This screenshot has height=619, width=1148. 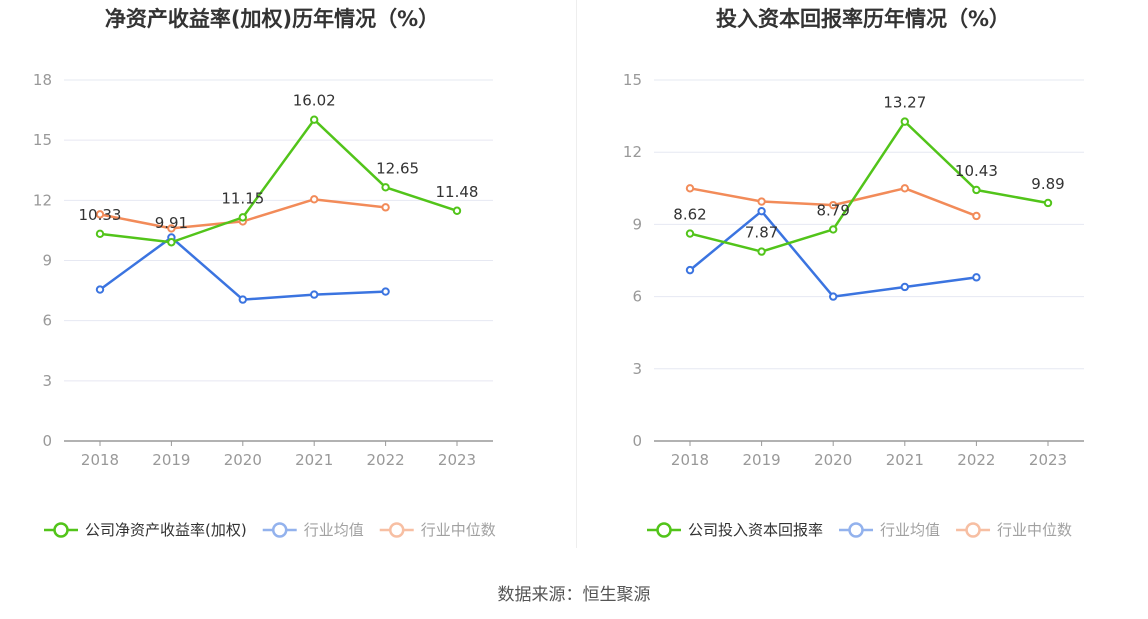 What do you see at coordinates (576, 274) in the screenshot?
I see `panel-divider` at bounding box center [576, 274].